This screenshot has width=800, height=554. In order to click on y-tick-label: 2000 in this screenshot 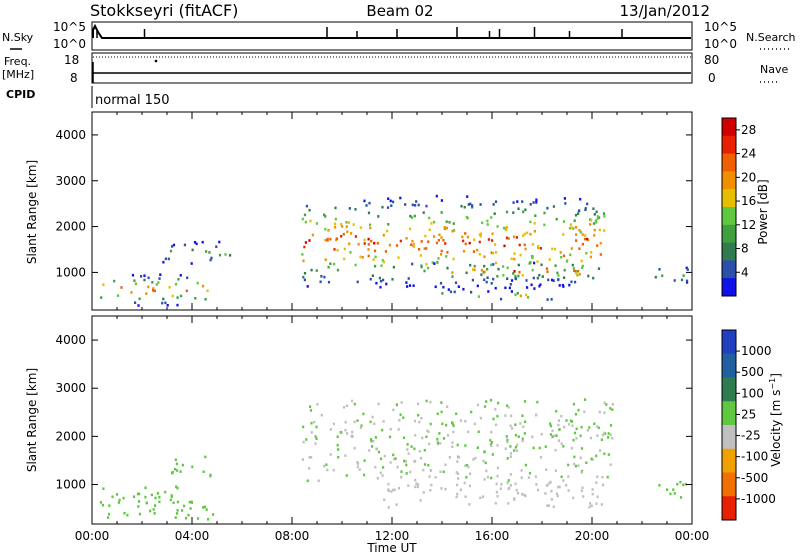, I will do `click(70, 227)`.